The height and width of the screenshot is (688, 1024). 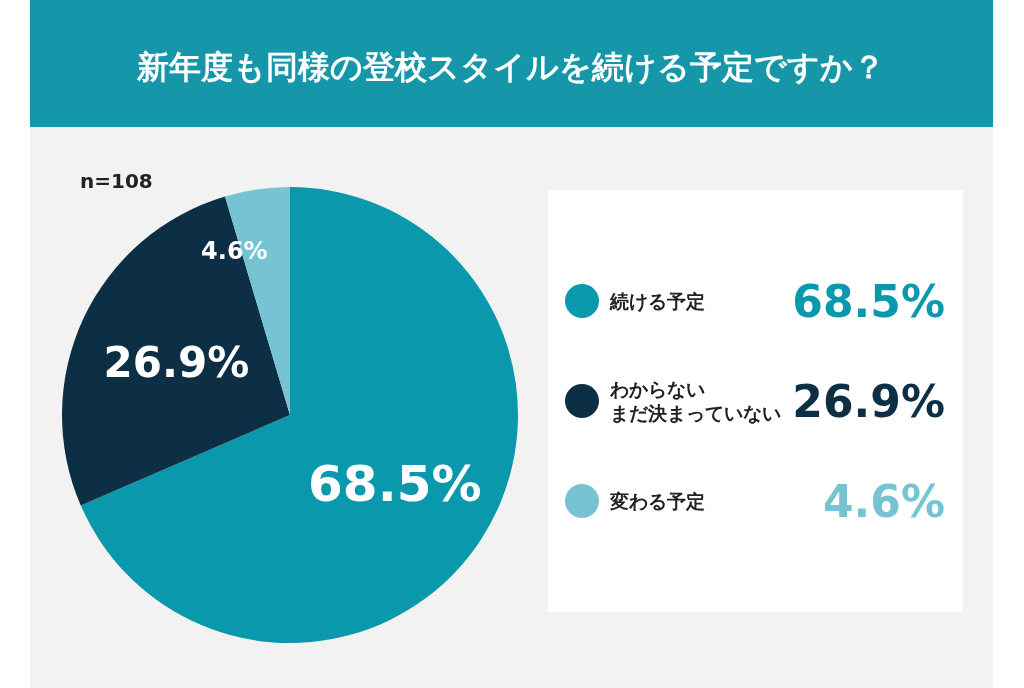 What do you see at coordinates (868, 401) in the screenshot?
I see `text: 26.9%` at bounding box center [868, 401].